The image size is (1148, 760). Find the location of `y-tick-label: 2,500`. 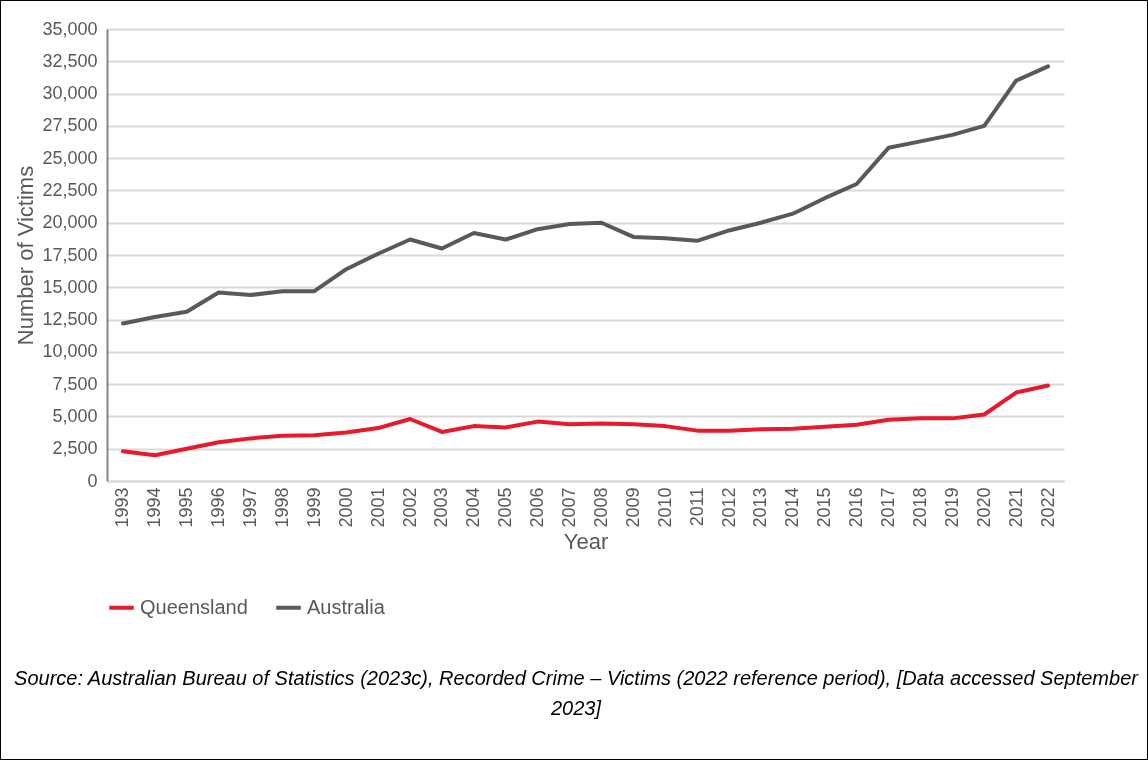

y-tick-label: 2,500 is located at coordinates (75, 448).